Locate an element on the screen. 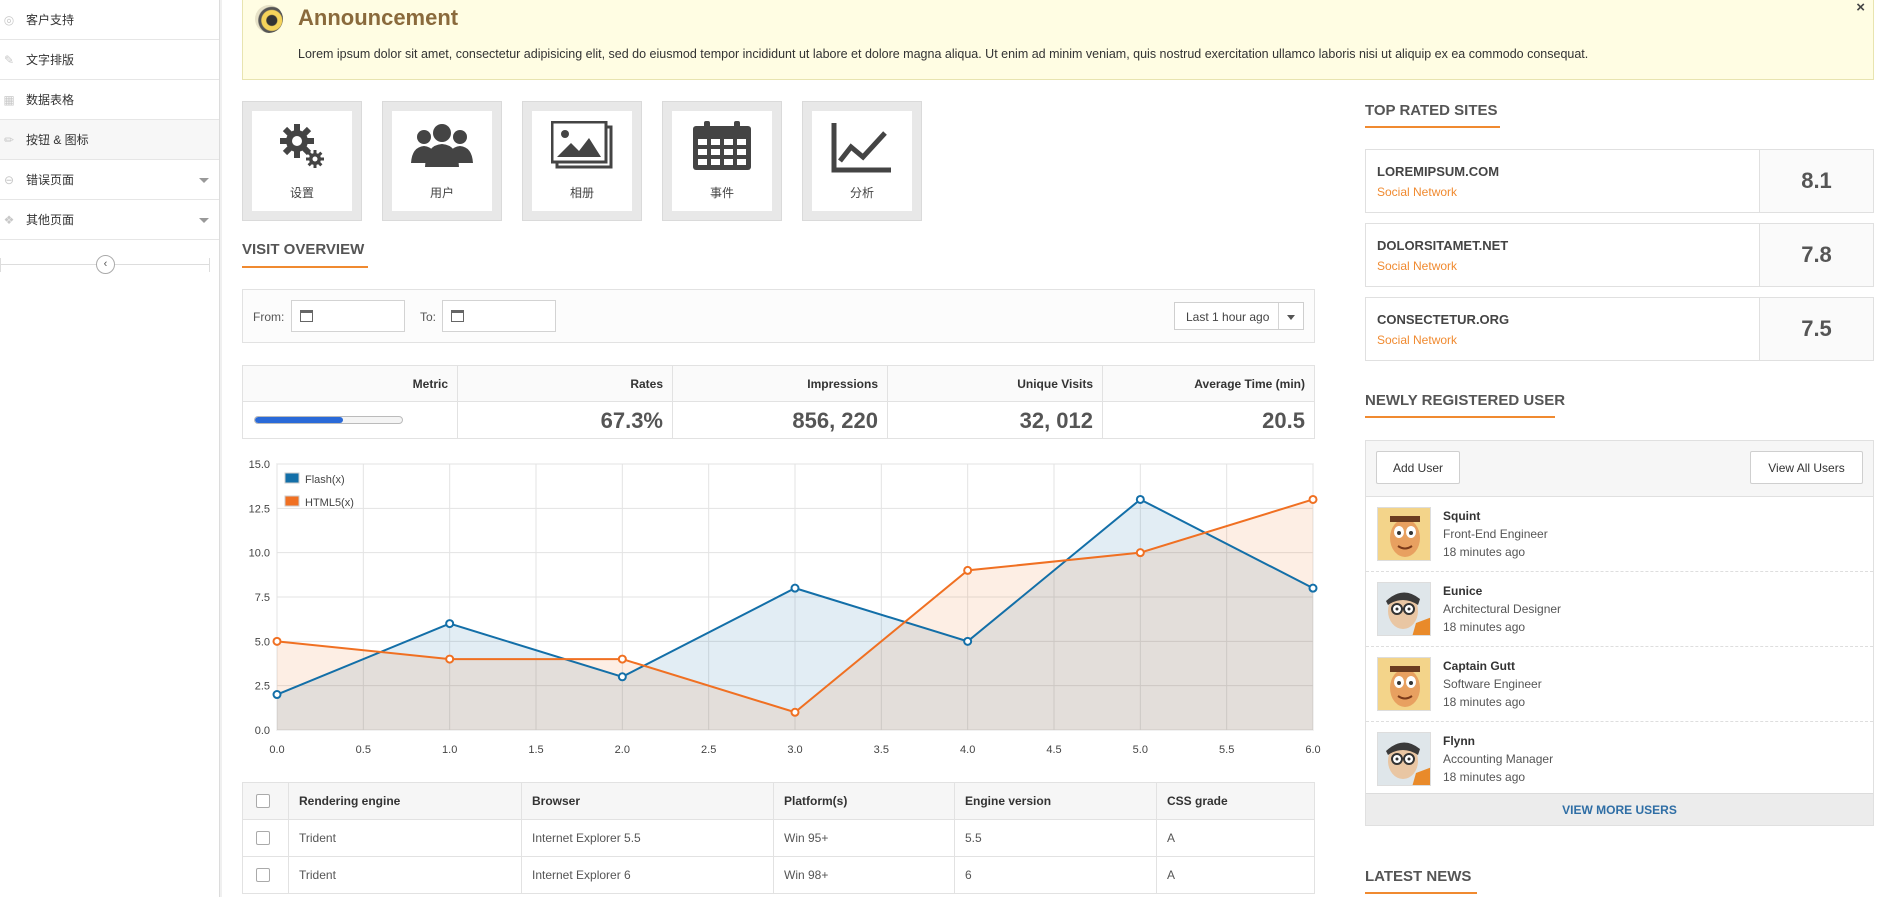 Image resolution: width=1896 pixels, height=897 pixels. column-header: Platform(s) is located at coordinates (810, 801).